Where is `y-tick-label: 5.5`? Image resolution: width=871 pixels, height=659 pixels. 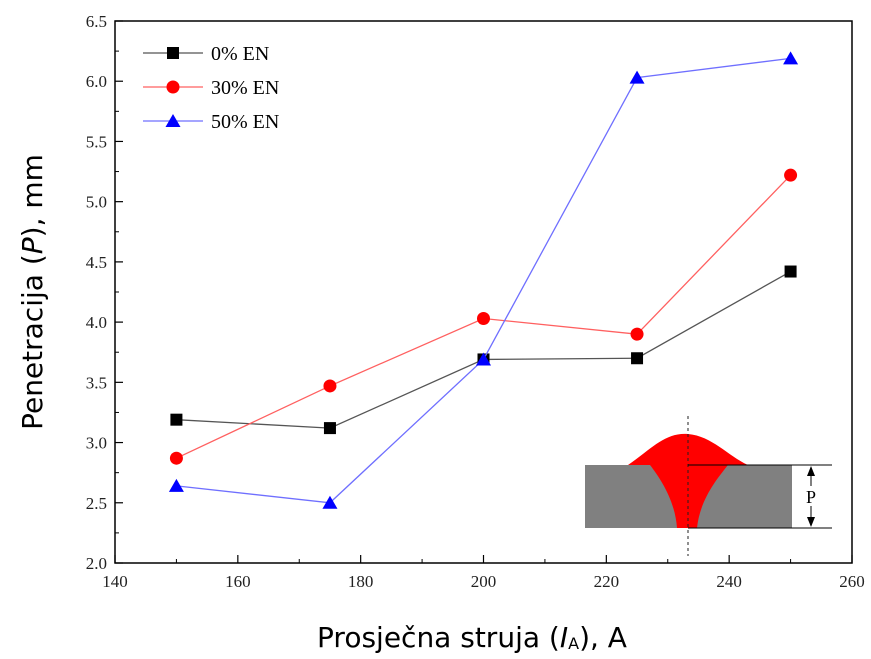
y-tick-label: 5.5 is located at coordinates (96, 141).